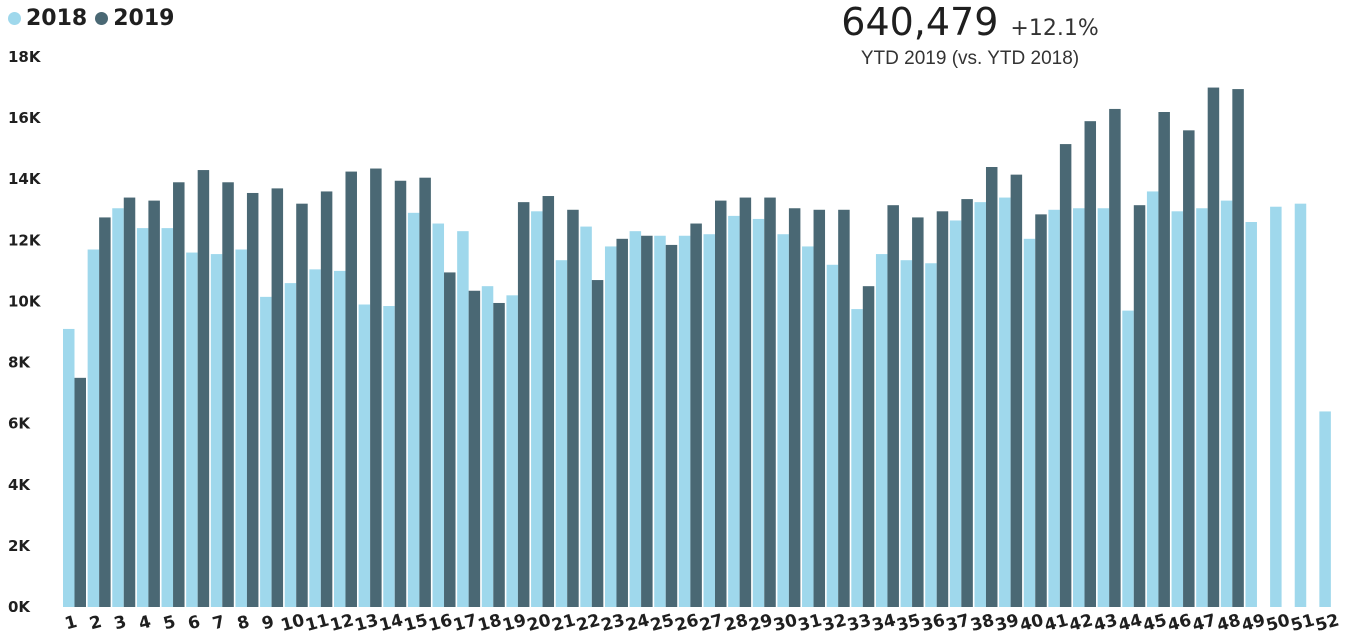 The width and height of the screenshot is (1348, 640). I want to click on legend-item-2019: 2019, so click(134, 18).